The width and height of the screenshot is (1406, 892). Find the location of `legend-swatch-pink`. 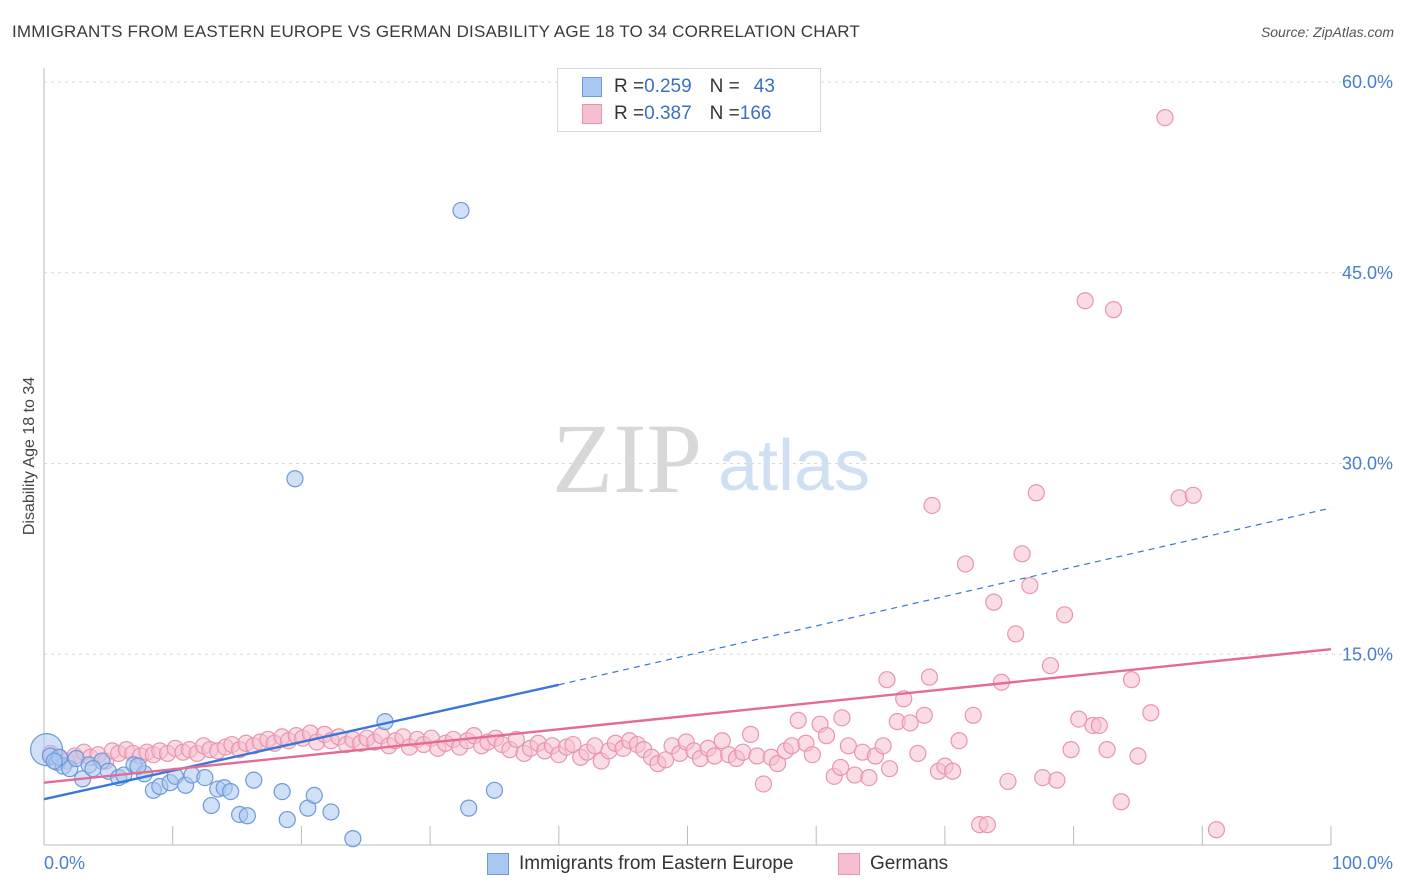

legend-swatch-pink is located at coordinates (592, 114).